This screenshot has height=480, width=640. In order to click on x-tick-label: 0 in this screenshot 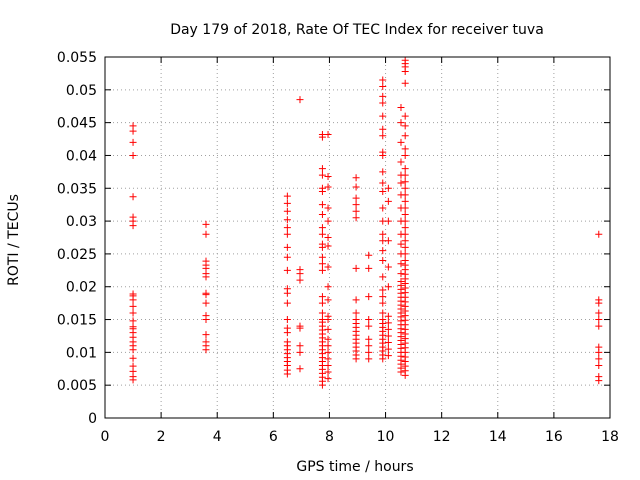, I will do `click(105, 437)`.